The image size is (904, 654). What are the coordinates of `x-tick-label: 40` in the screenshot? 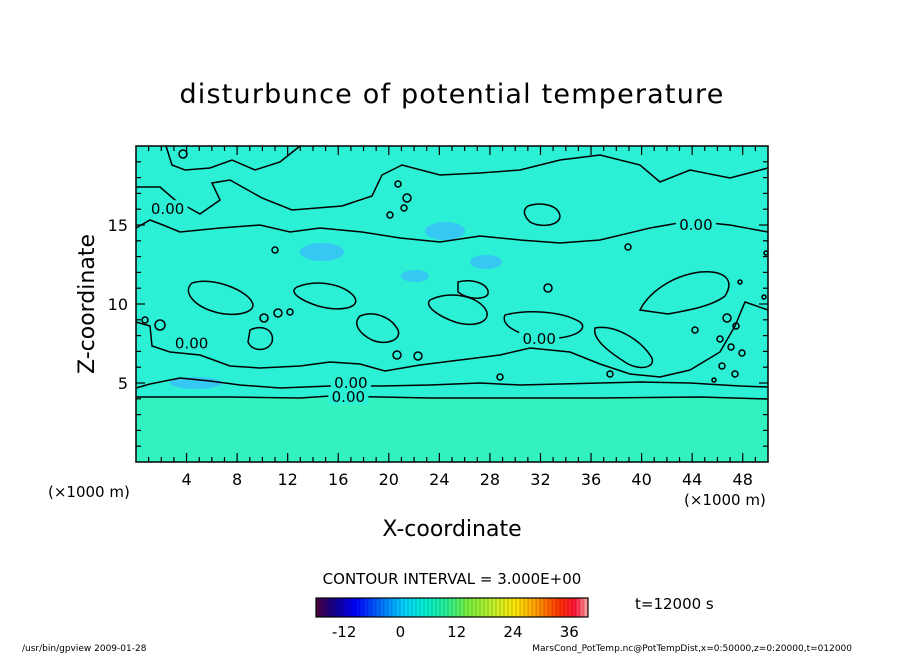 It's located at (641, 479).